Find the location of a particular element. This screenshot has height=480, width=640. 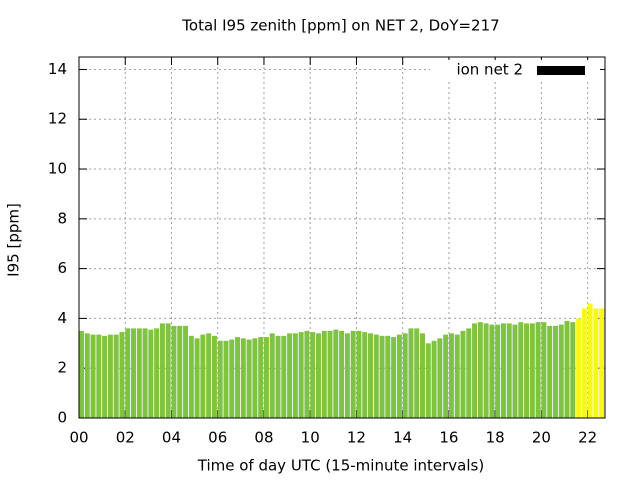

legend-key is located at coordinates (561, 70).